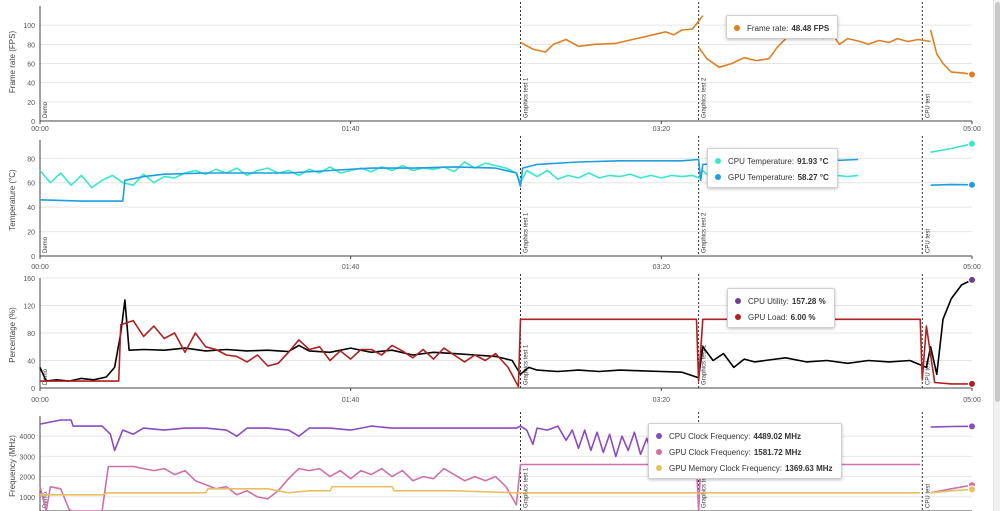  I want to click on tooltip-series-name: Frame rate:, so click(768, 28).